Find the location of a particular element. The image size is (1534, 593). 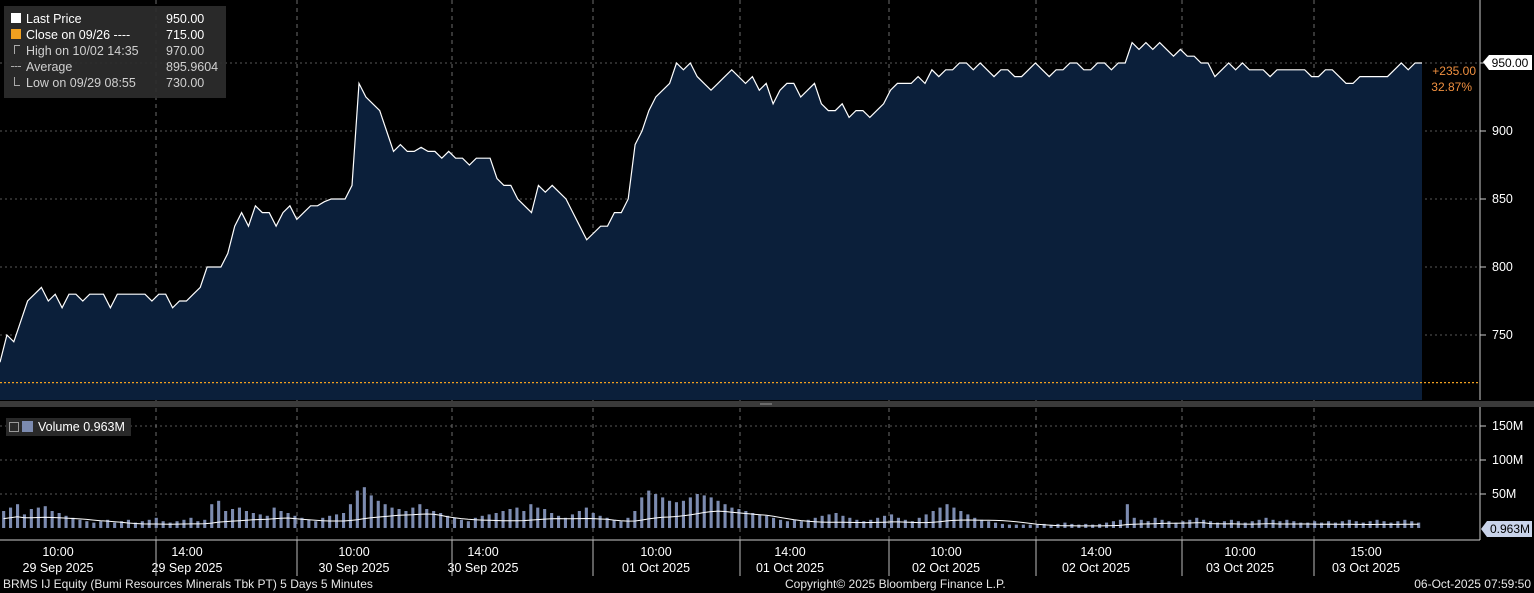

x-tick-time: 15:00 is located at coordinates (1365, 552).